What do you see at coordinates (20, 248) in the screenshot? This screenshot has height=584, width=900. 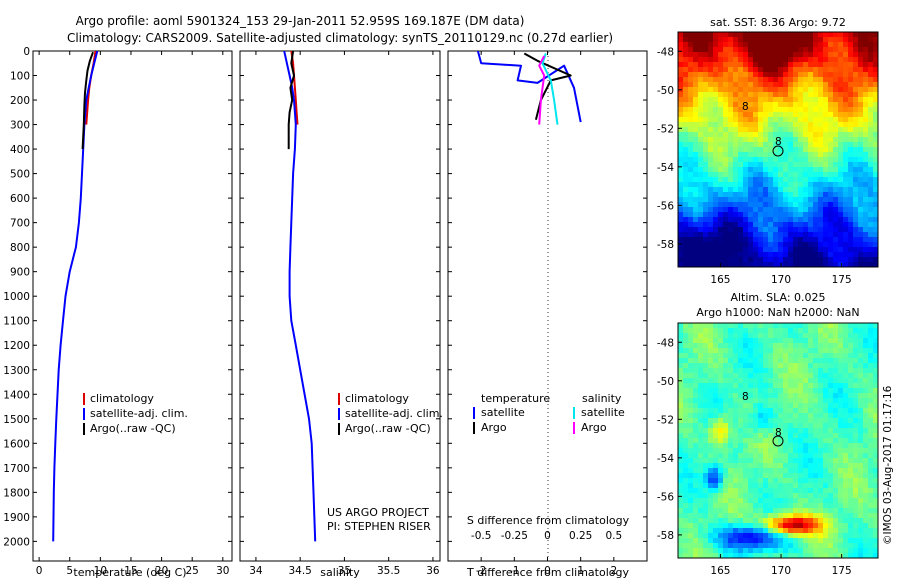 I see `depth-tick-label: 800` at bounding box center [20, 248].